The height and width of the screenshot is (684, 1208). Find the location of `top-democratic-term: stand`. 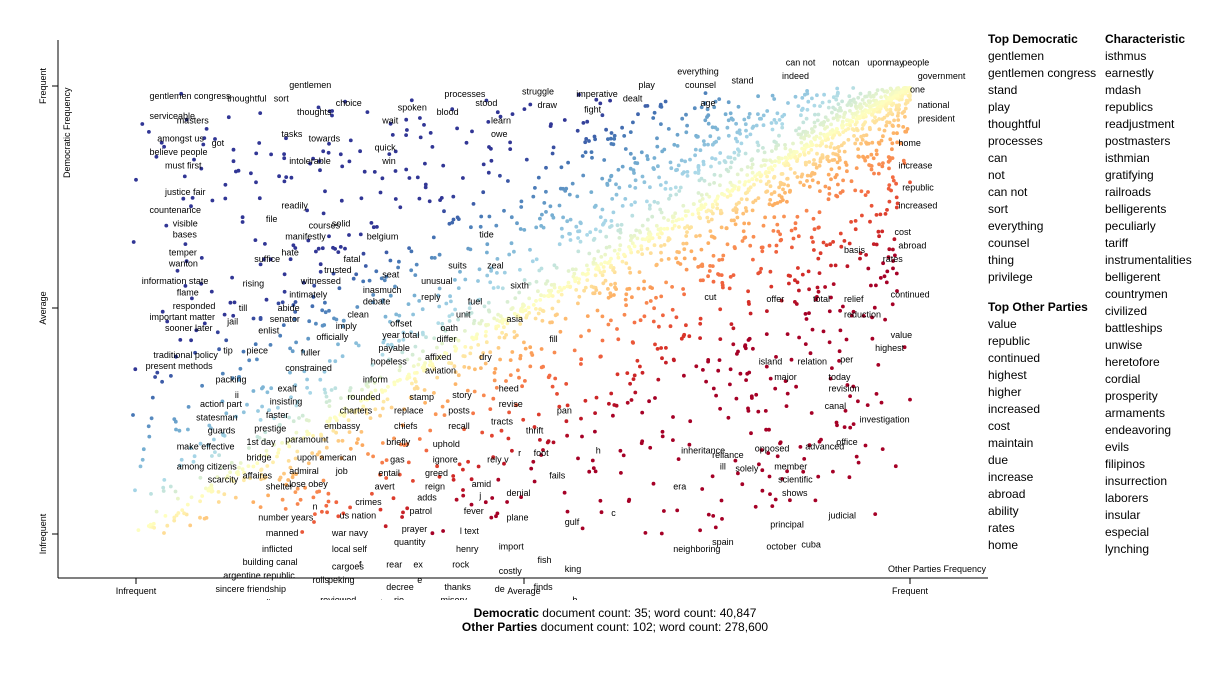

top-democratic-term: stand is located at coordinates (1003, 90).